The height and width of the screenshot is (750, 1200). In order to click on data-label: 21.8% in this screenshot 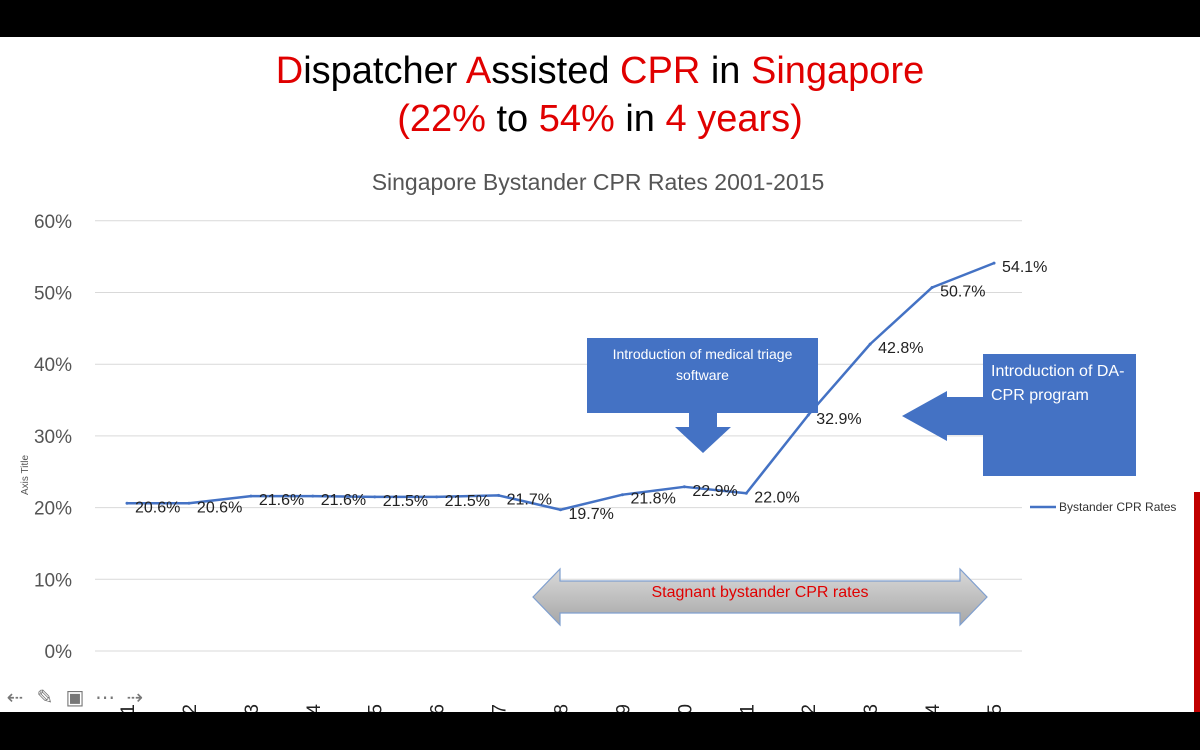, I will do `click(652, 499)`.